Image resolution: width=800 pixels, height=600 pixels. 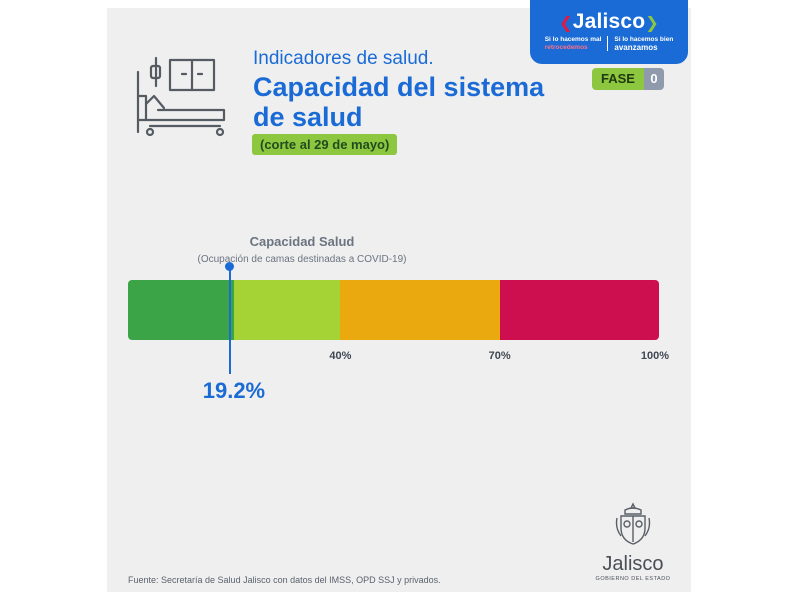 What do you see at coordinates (633, 579) in the screenshot?
I see `gov-subtitle: GOBIERNO DEL ESTADO` at bounding box center [633, 579].